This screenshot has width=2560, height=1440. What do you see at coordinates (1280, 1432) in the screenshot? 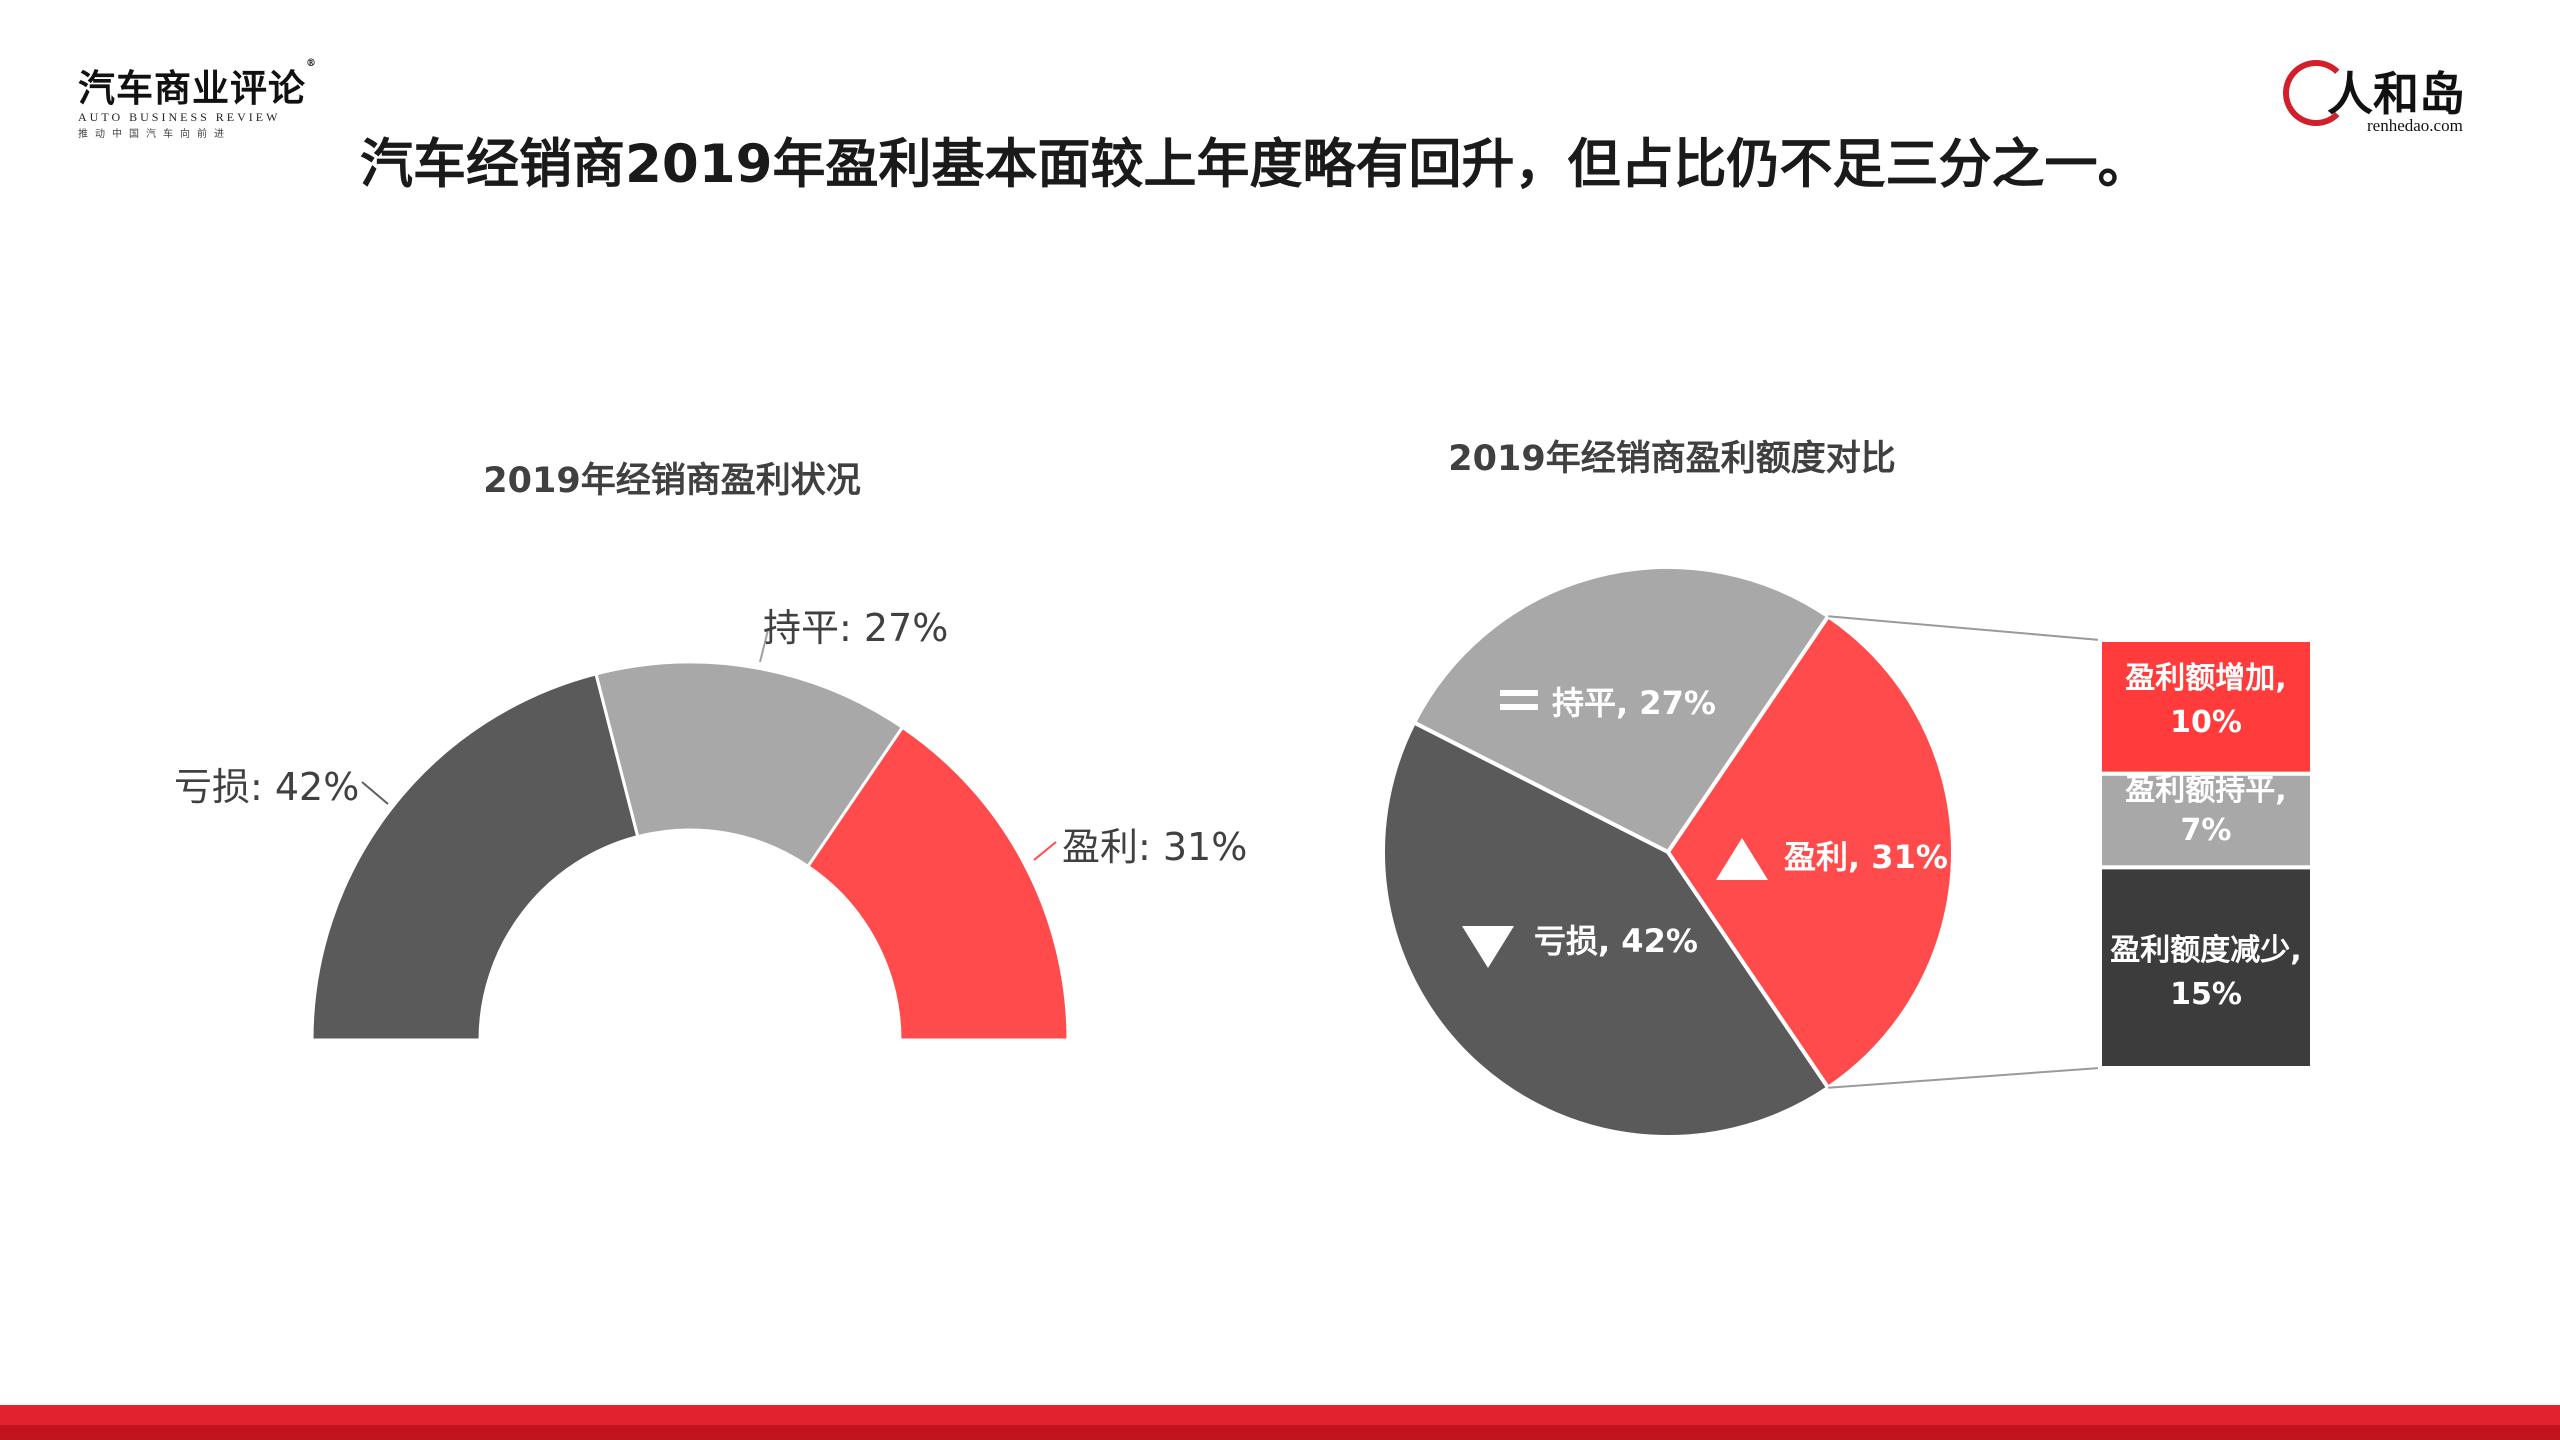
I see `footer-bar-dark` at bounding box center [1280, 1432].